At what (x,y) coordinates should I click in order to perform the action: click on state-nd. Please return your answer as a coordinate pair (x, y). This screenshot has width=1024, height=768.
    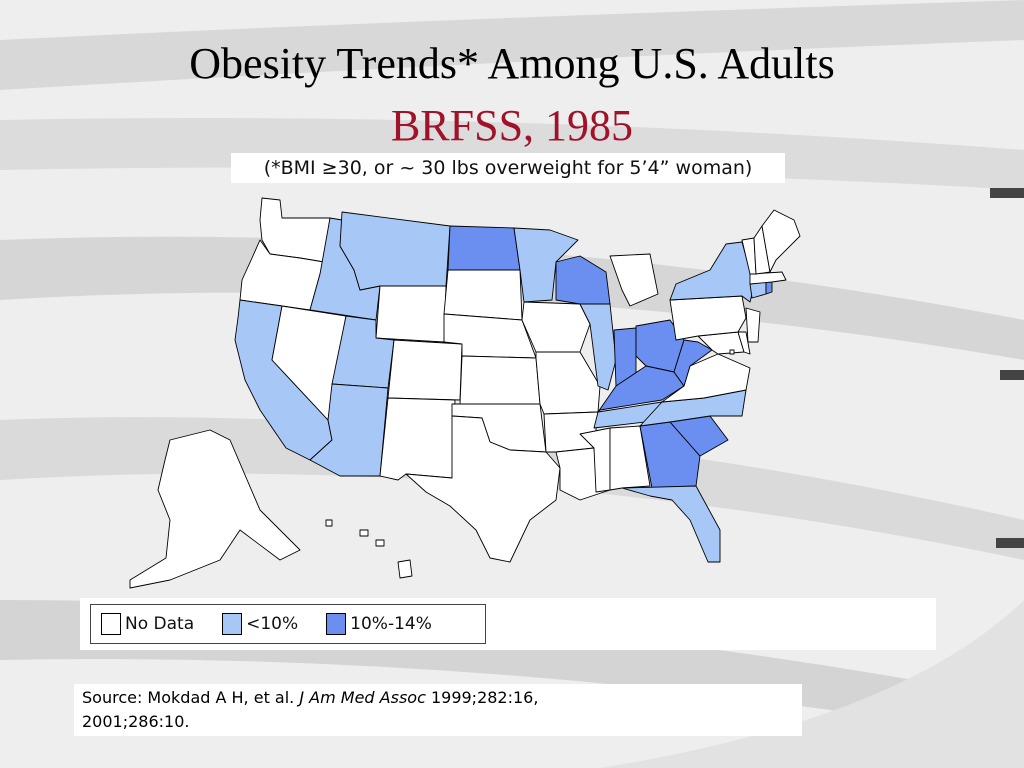
    Looking at the image, I should click on (484, 248).